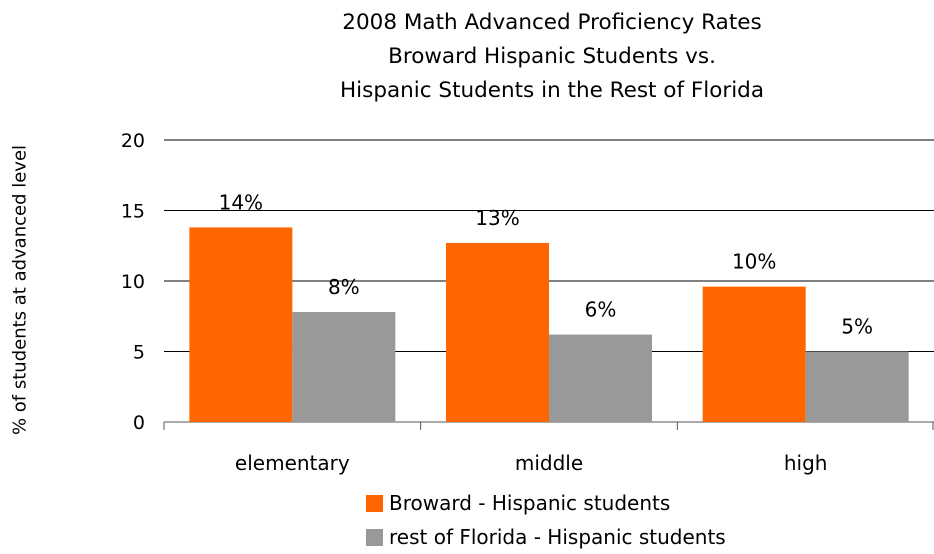  What do you see at coordinates (530, 503) in the screenshot?
I see `legend-label-broward: Broward - Hispanic students` at bounding box center [530, 503].